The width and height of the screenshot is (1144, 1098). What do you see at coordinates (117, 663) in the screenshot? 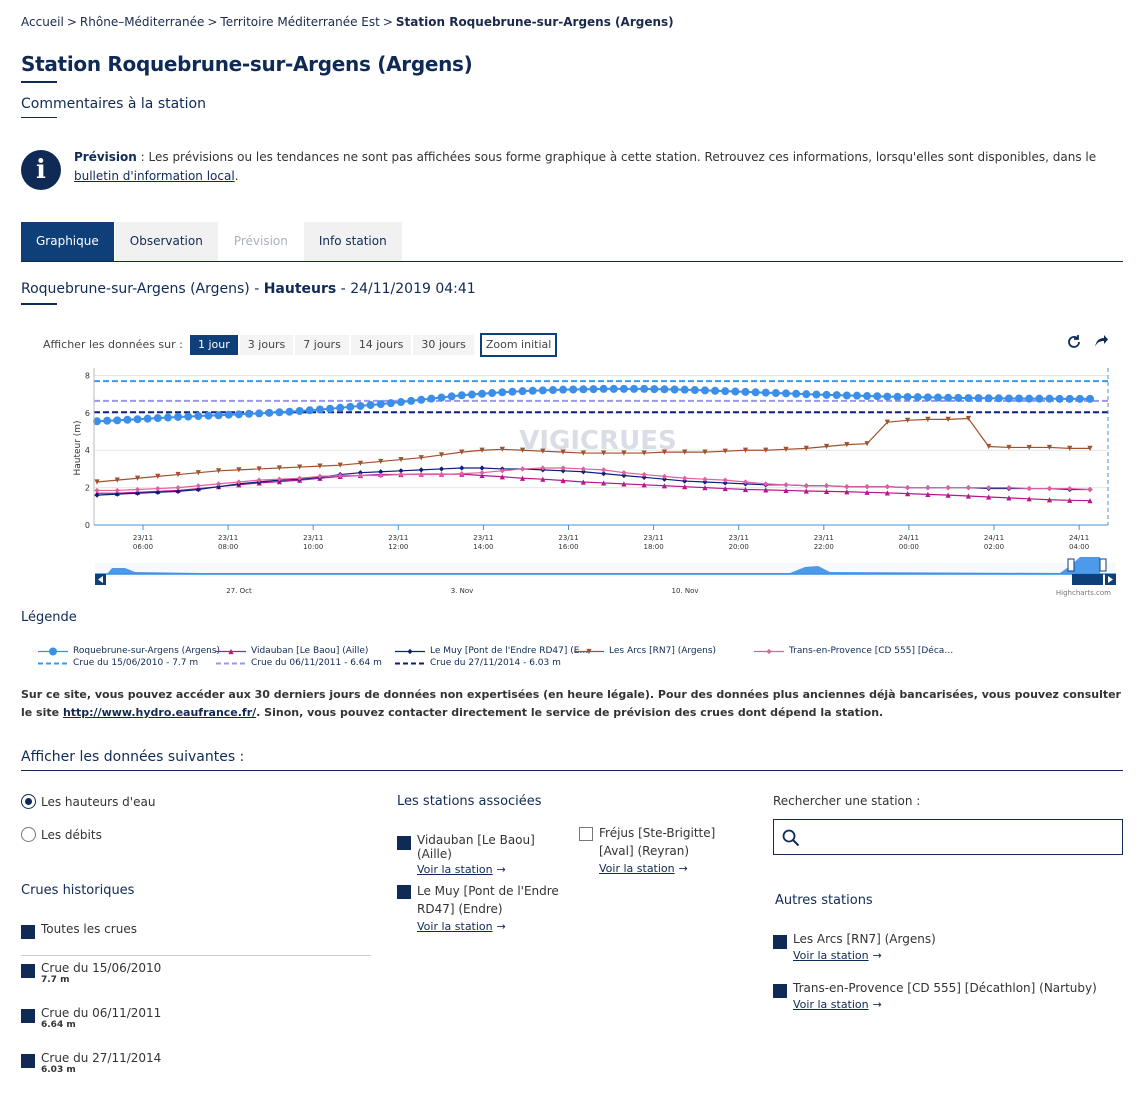
I see `legend-item: Crue du 15/06/2010 - 7.7 m` at bounding box center [117, 663].